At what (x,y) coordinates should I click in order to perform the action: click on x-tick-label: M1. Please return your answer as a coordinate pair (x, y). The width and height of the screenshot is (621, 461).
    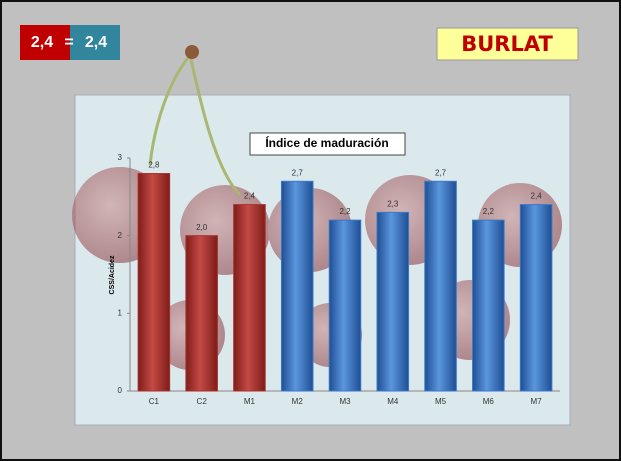
    Looking at the image, I should click on (250, 401).